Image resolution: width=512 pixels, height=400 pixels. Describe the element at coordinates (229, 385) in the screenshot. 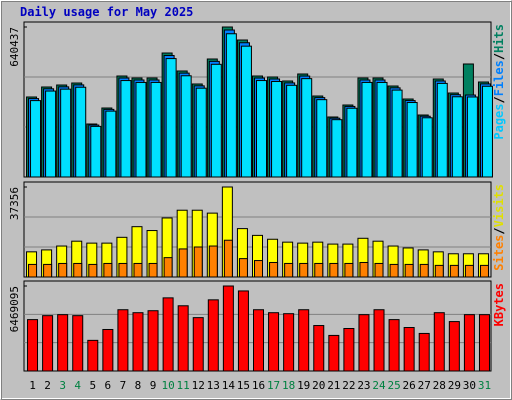

I see `x-tick-label: 14` at that location.